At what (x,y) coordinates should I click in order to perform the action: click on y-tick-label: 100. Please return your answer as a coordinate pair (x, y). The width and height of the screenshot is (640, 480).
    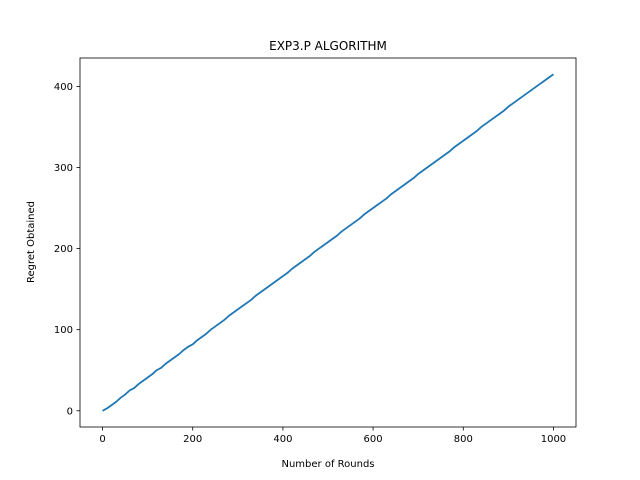
    Looking at the image, I should click on (63, 330).